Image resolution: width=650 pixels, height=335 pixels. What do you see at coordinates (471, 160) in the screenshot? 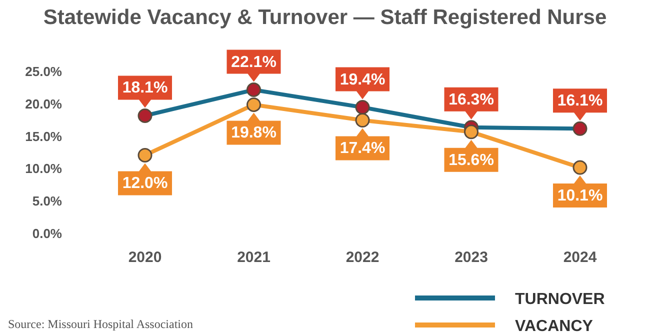
I see `data-label: 15.6%` at bounding box center [471, 160].